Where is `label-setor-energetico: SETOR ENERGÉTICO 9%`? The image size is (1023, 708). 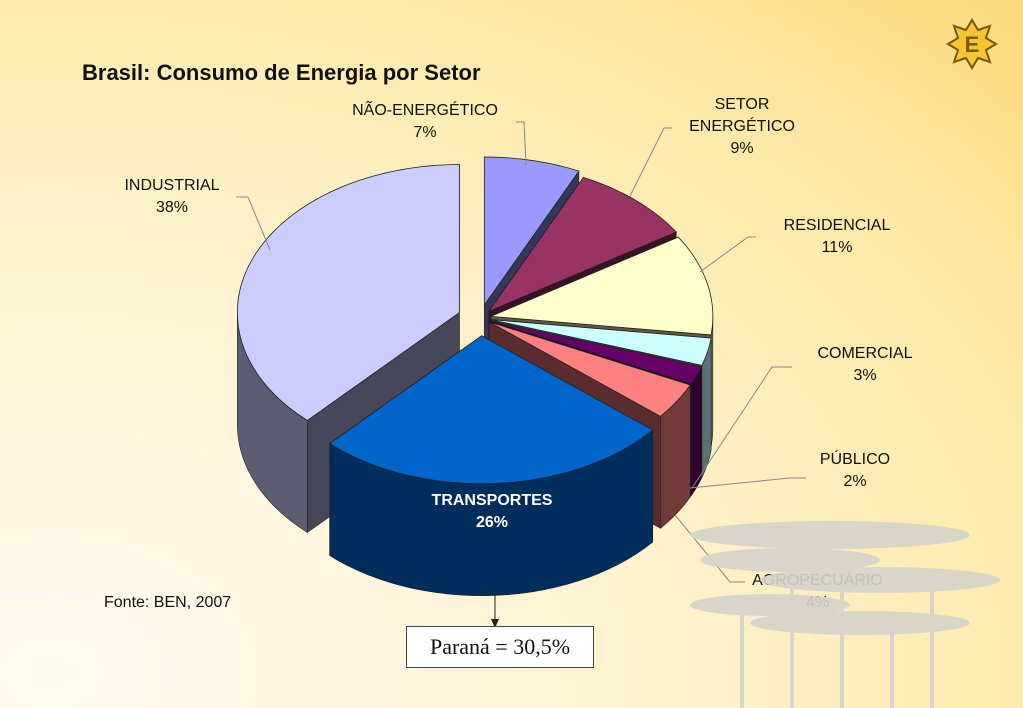
label-setor-energetico: SETOR ENERGÉTICO 9% is located at coordinates (742, 127).